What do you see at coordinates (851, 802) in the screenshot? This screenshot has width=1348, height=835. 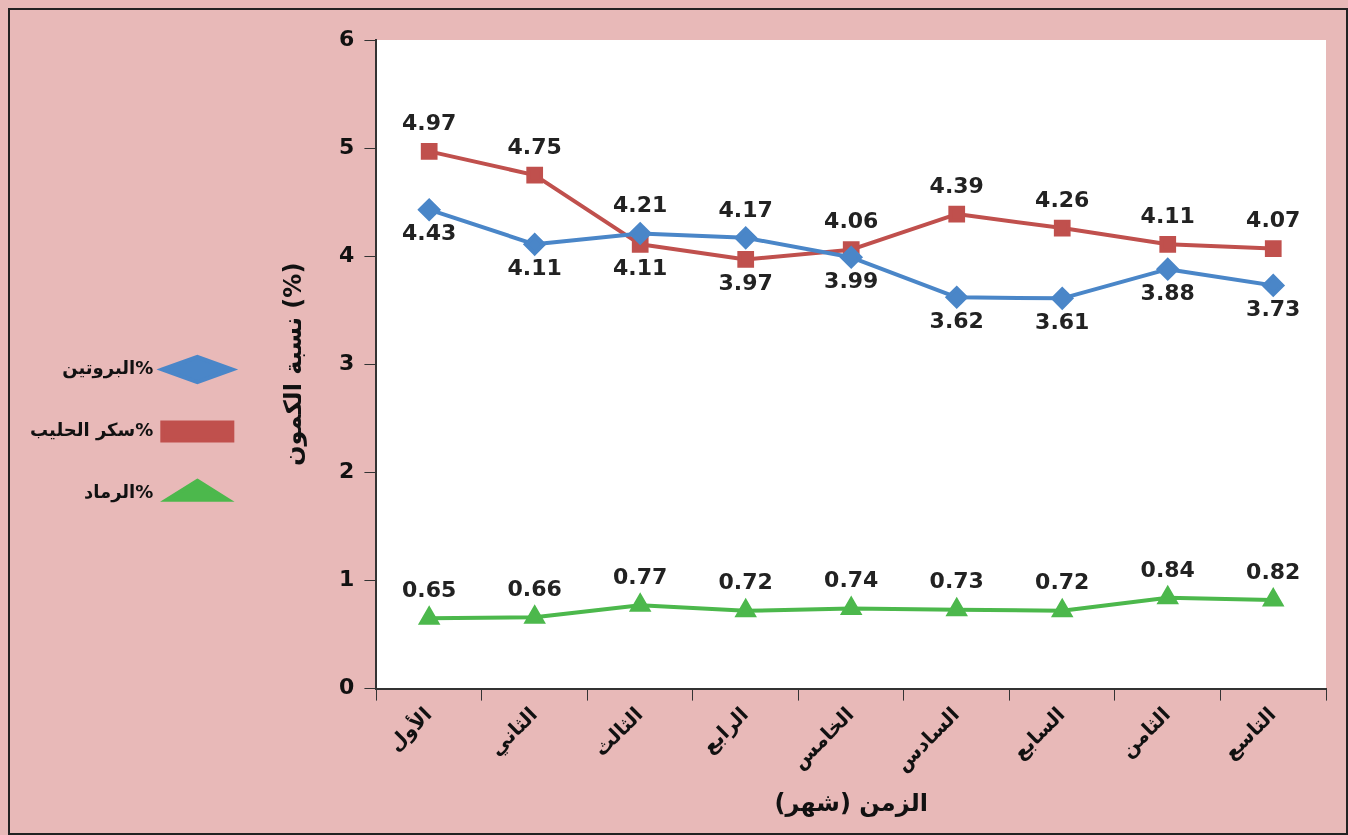 I see `x-axis-title: الزمن (شهر)` at bounding box center [851, 802].